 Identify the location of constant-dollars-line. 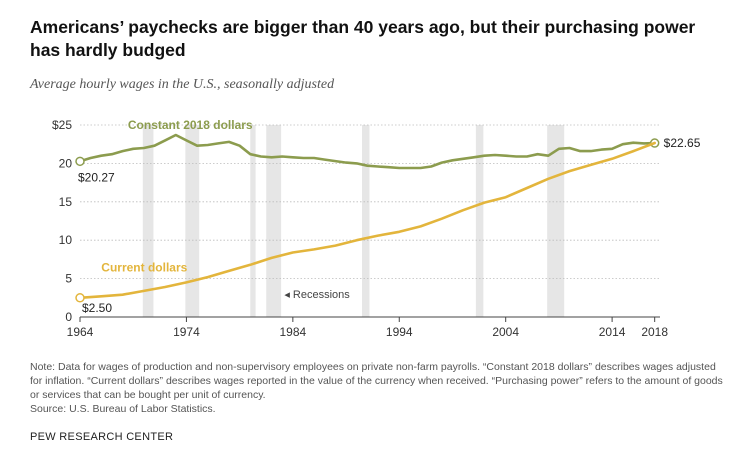
(367, 151).